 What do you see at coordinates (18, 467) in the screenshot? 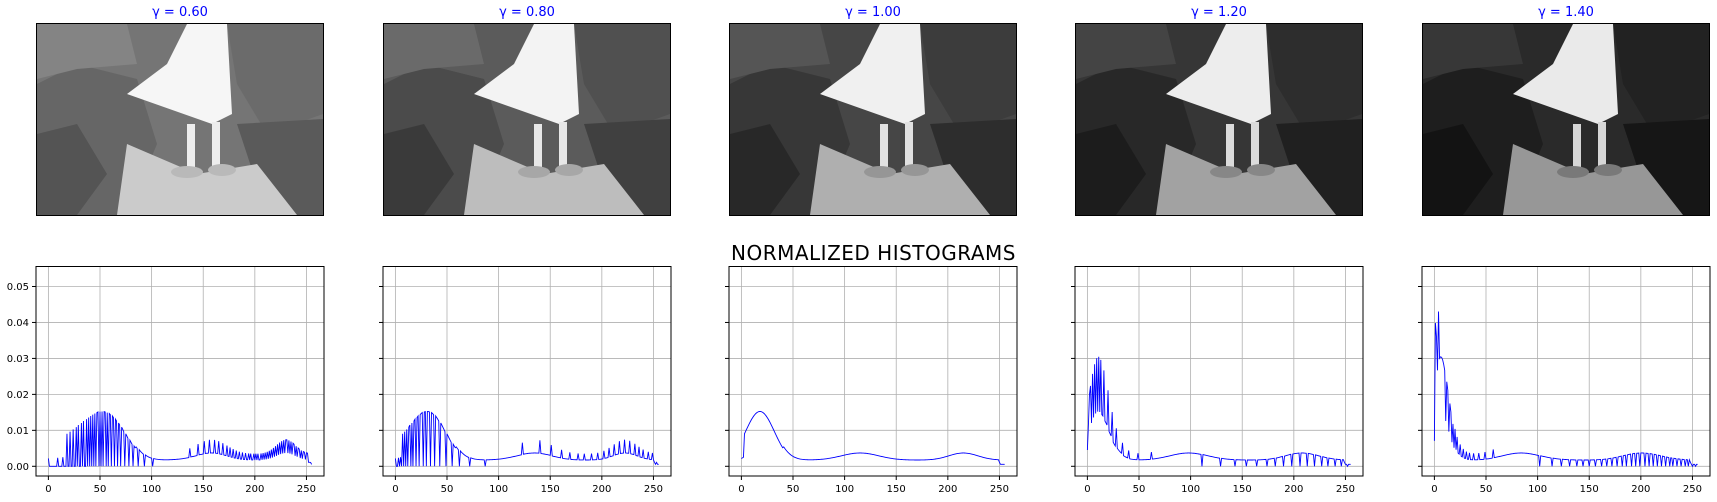
I see `y-tick-label: 0.00` at bounding box center [18, 467].